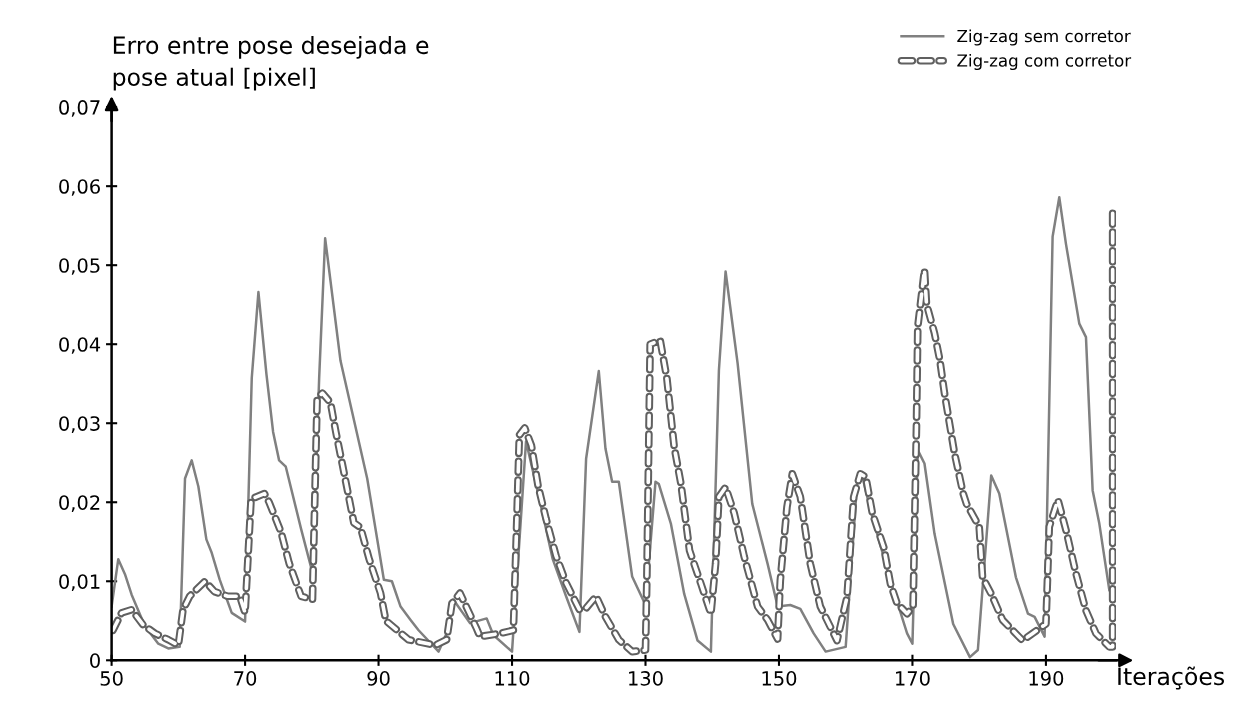  I want to click on x-tick-label: 50, so click(111, 678).